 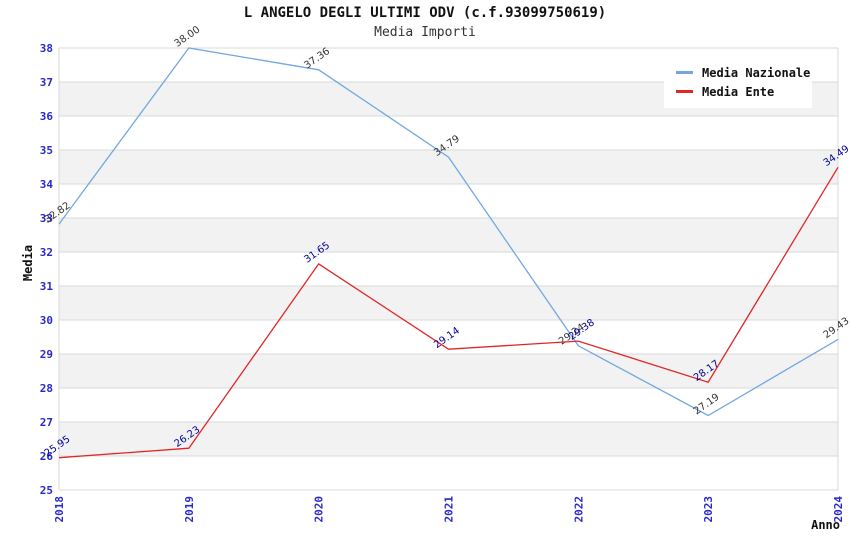 What do you see at coordinates (46, 388) in the screenshot?
I see `y-tick-label: 28` at bounding box center [46, 388].